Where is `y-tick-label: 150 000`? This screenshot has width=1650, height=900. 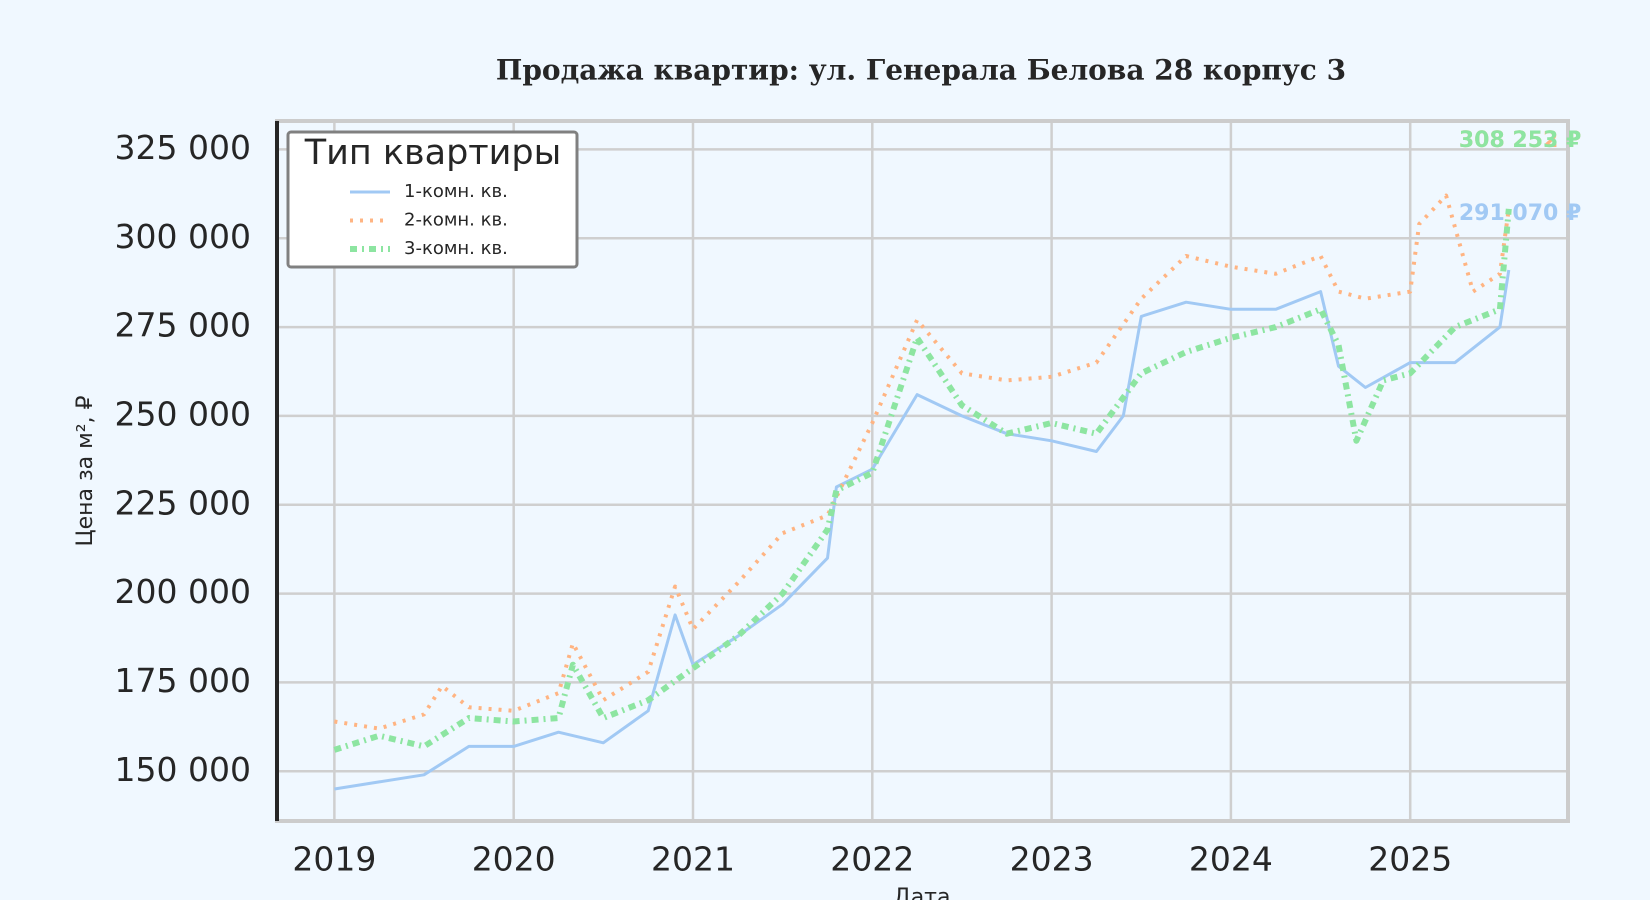 y-tick-label: 150 000 is located at coordinates (183, 769).